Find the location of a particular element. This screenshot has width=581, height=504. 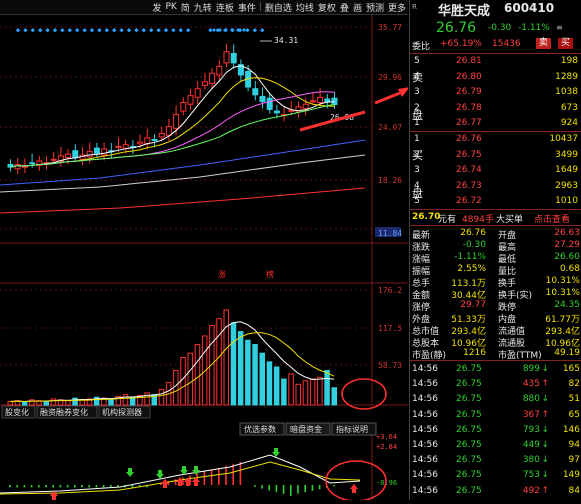

sell-button: 卖 is located at coordinates (544, 43).